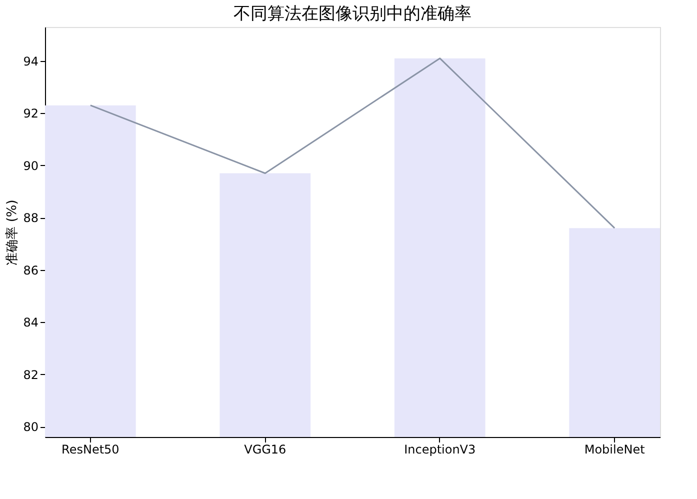  I want to click on y-tick-label: 80, so click(30, 427).